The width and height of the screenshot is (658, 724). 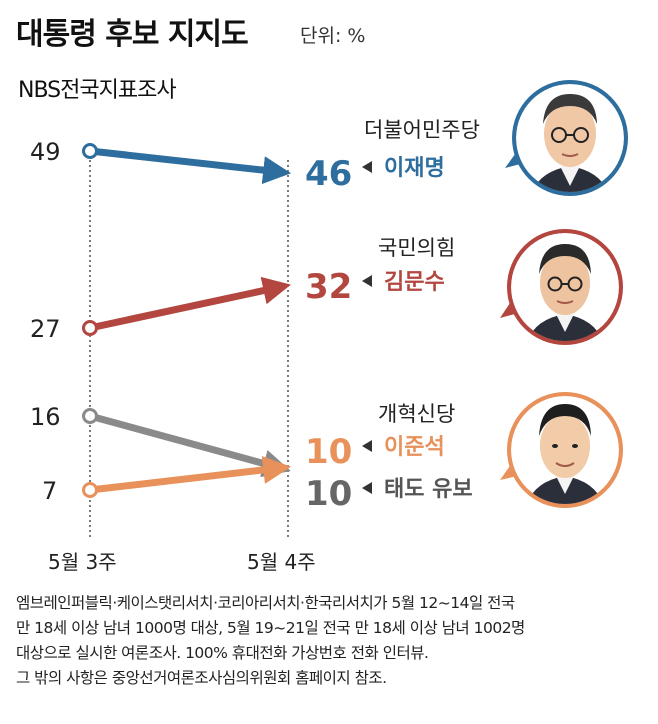 I want to click on left-value-lee-junseok: 7, so click(x=49, y=491).